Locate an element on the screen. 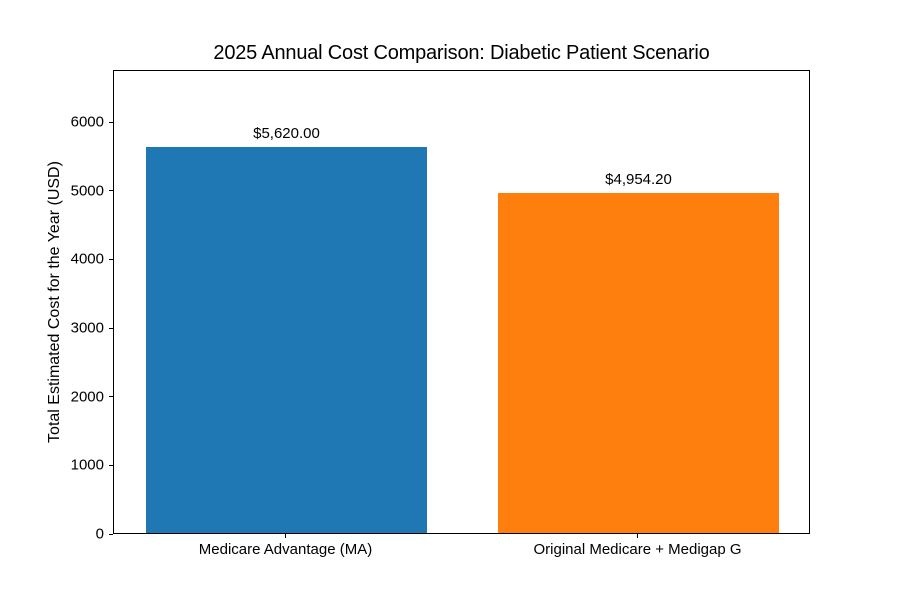 This screenshot has width=900, height=600. x-tick-label: Original Medicare + Medigap G is located at coordinates (637, 549).